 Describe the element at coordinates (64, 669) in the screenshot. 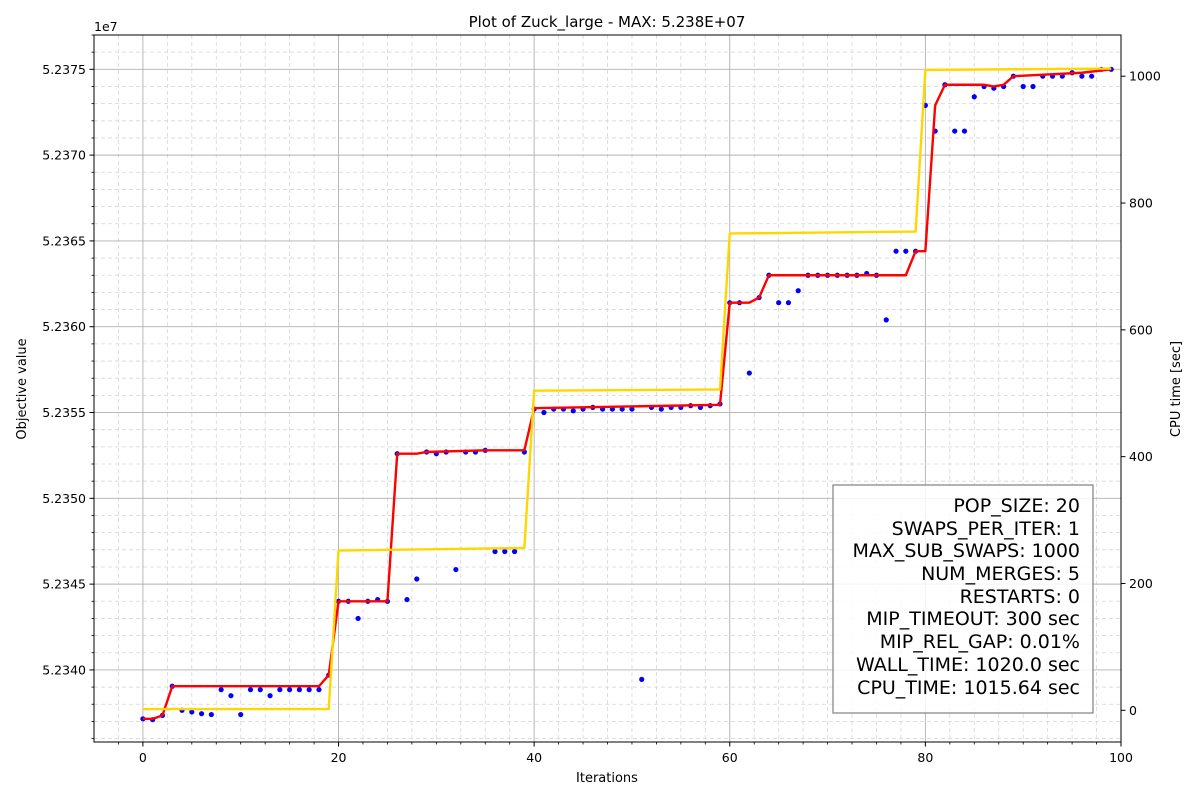

I see `y-tick-label: 5.2340` at that location.